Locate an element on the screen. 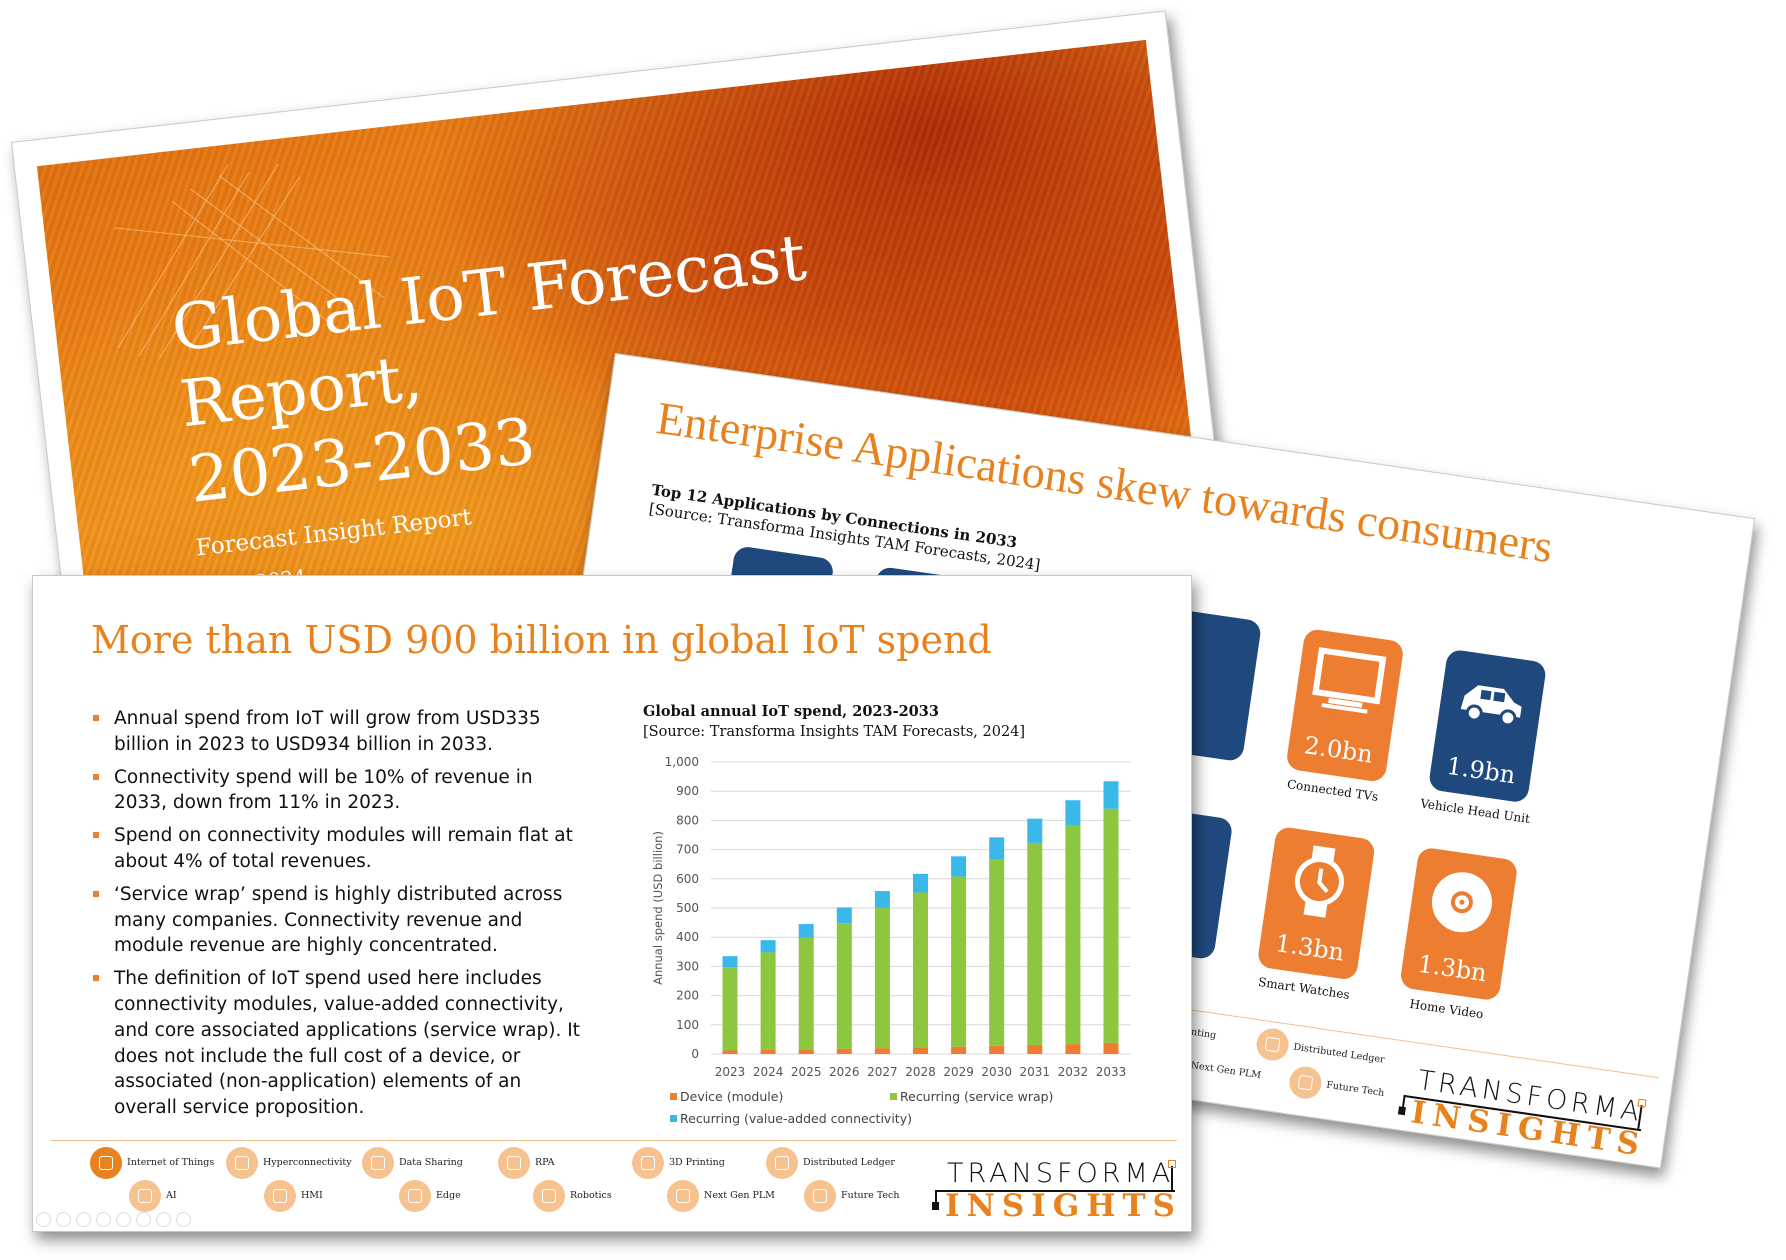 This screenshot has width=1786, height=1260. bar-connectivity-2027 is located at coordinates (882, 899).